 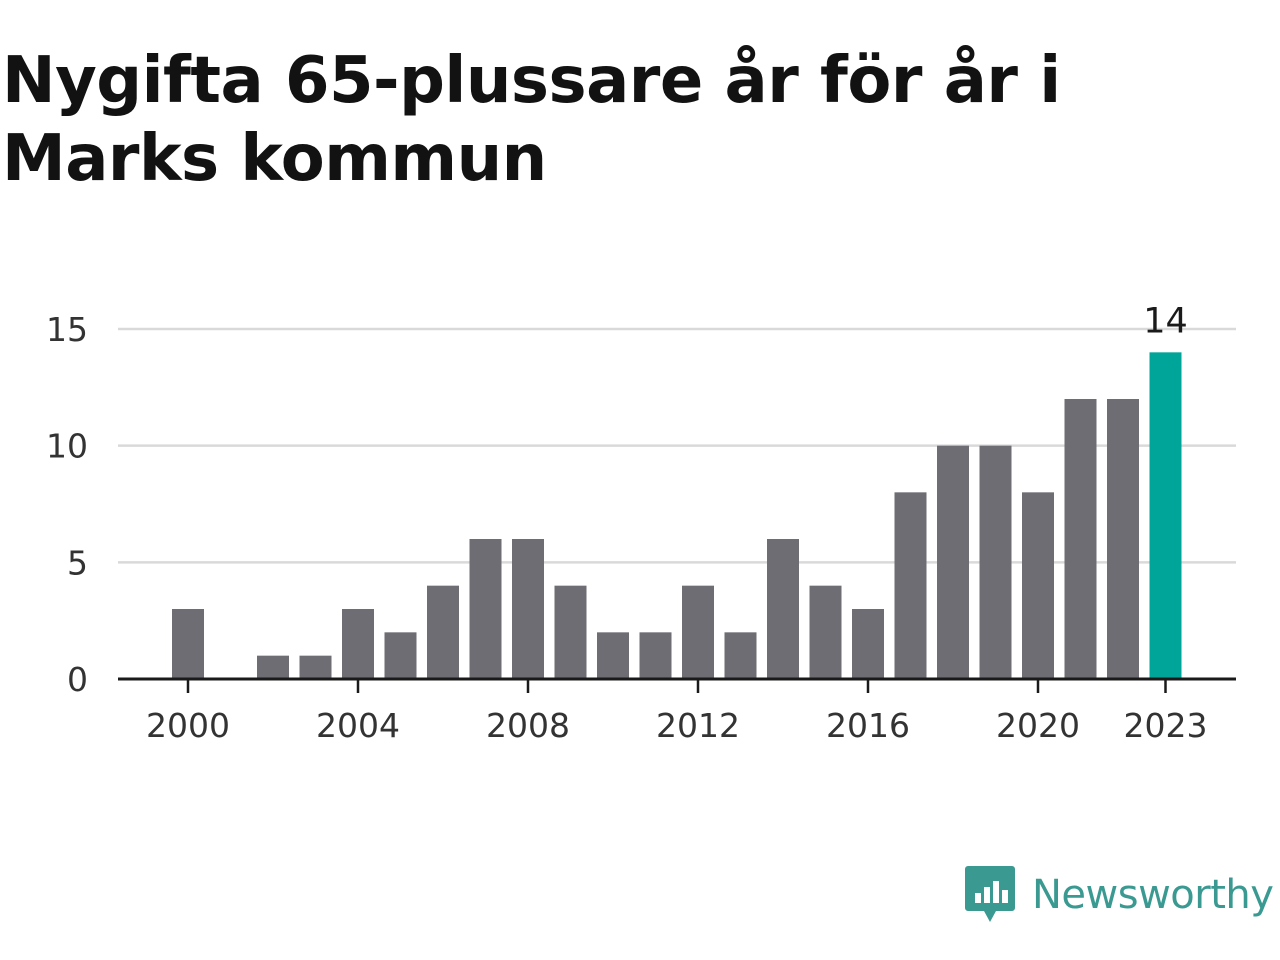 I want to click on y-tick-label: 0, so click(x=77, y=679).